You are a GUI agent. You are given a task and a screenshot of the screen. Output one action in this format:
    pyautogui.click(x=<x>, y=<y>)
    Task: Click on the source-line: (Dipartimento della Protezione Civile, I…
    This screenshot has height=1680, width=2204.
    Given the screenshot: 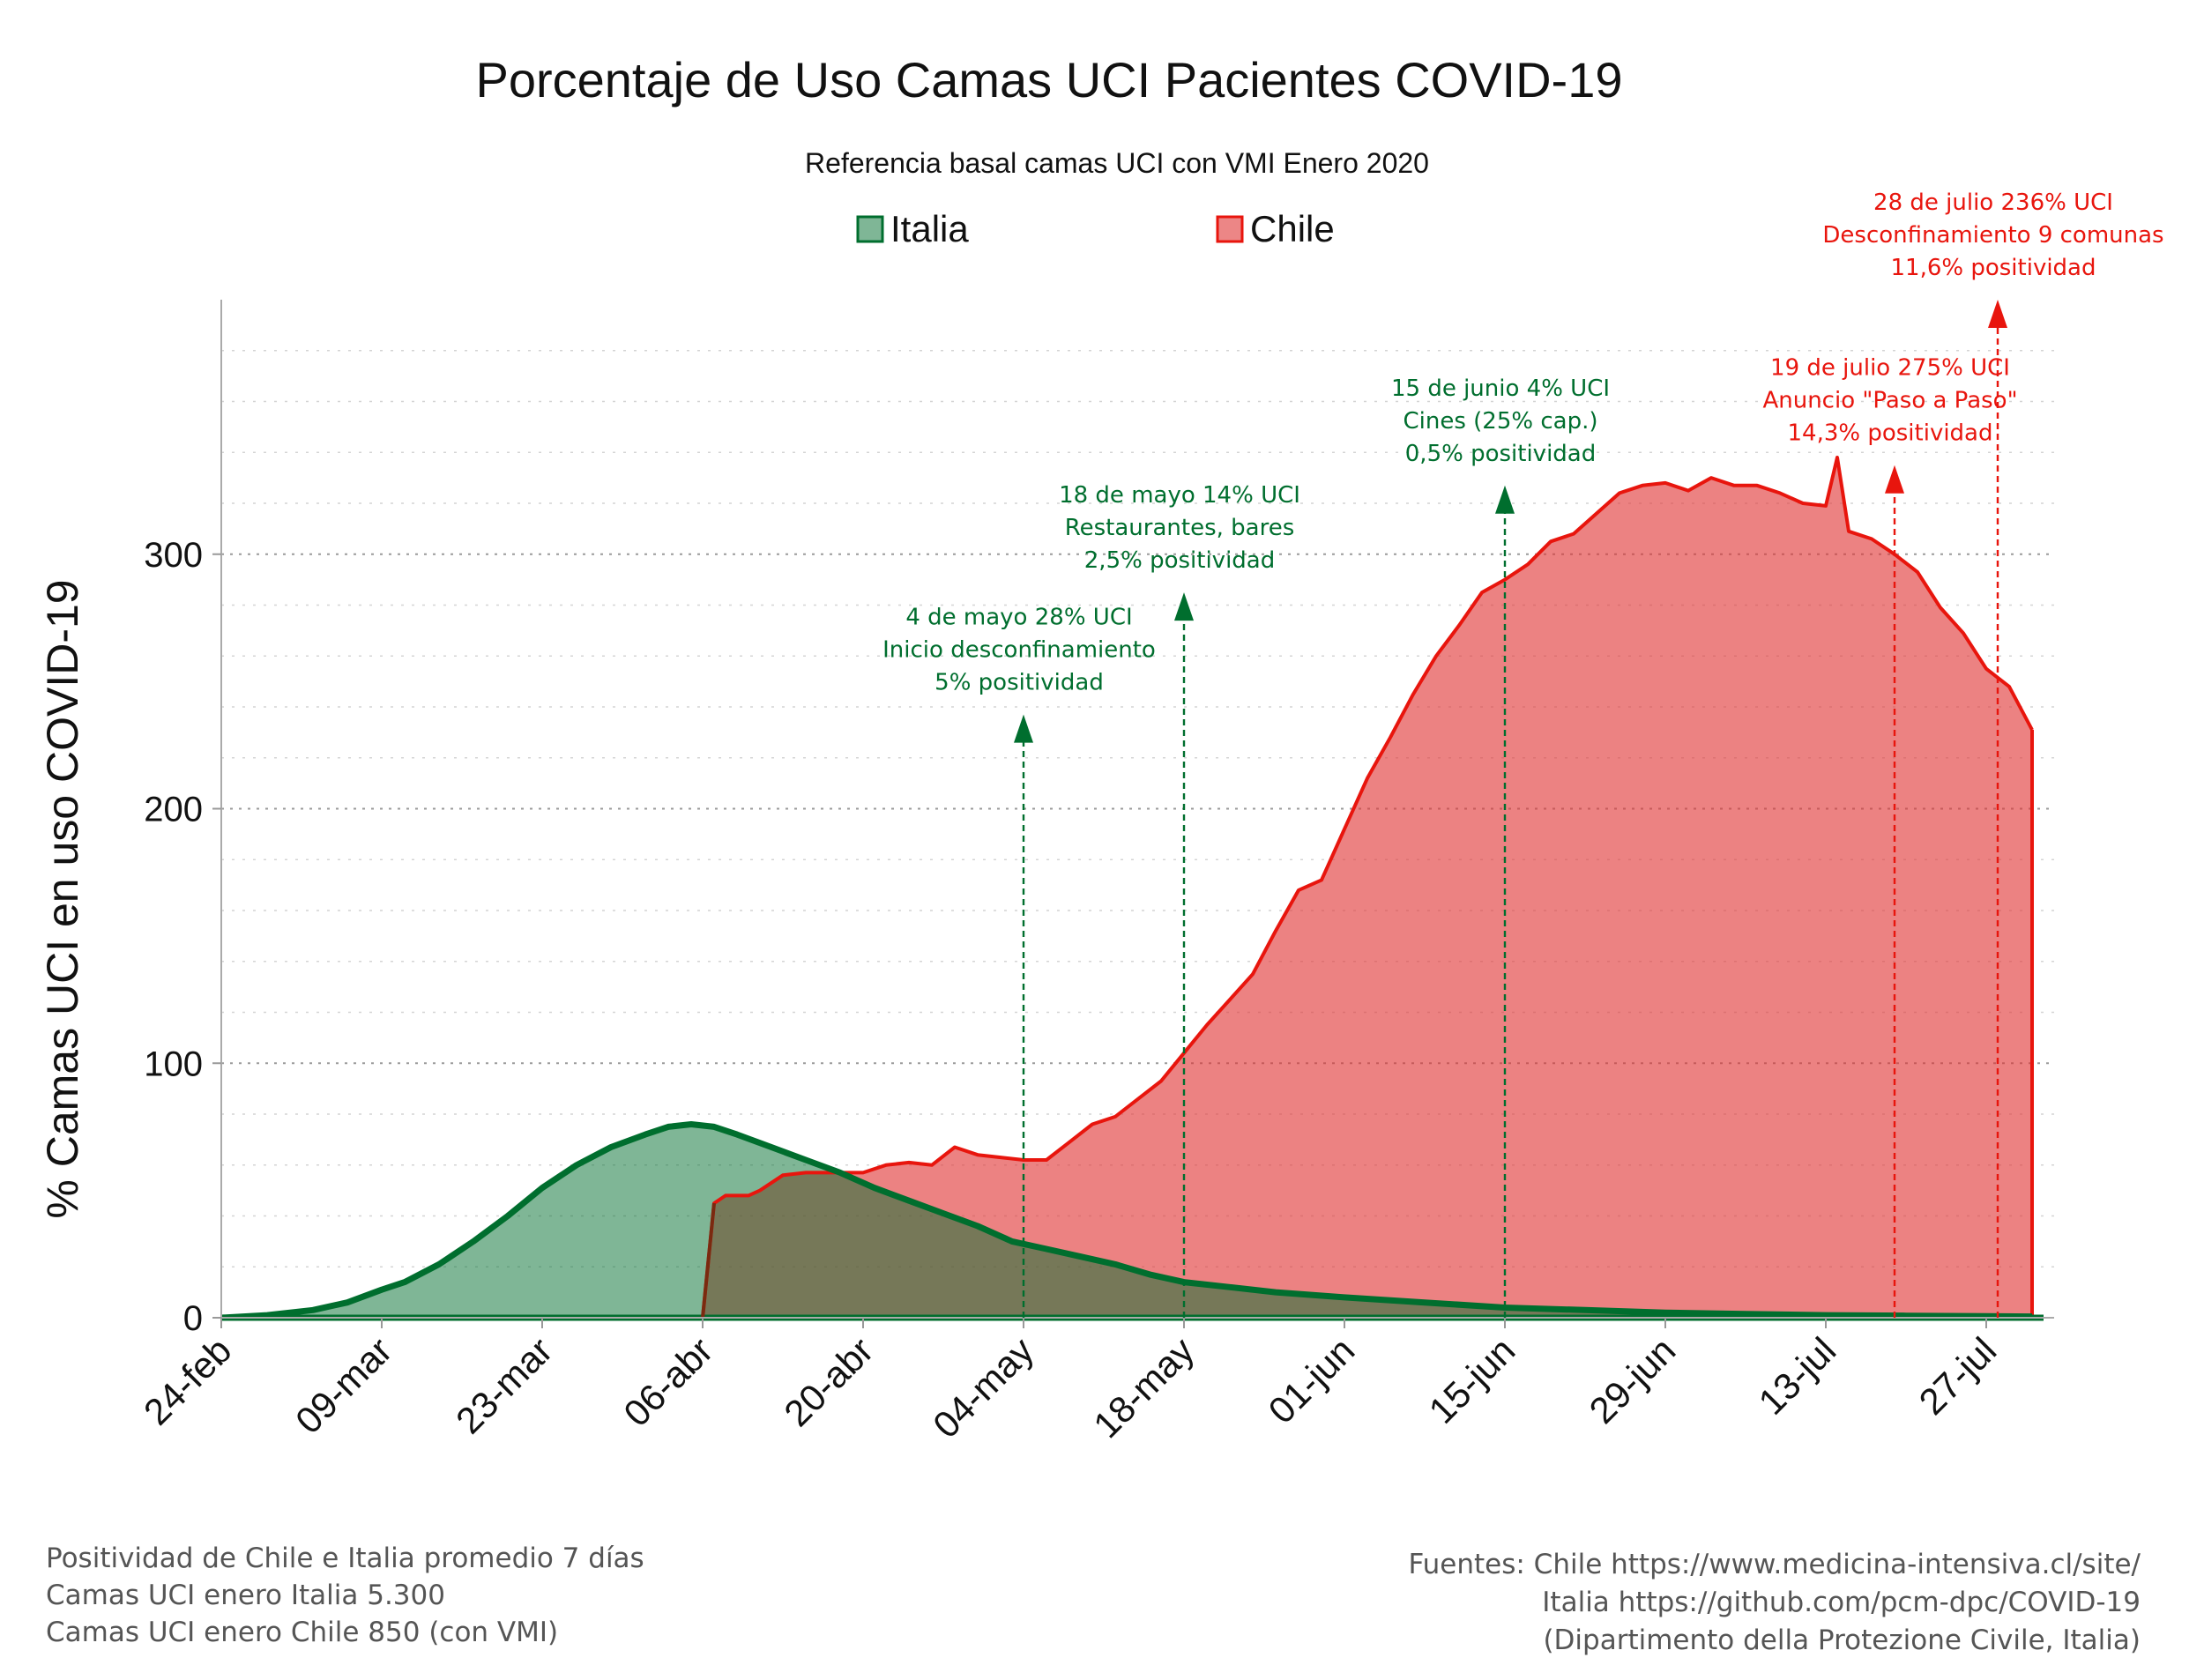 What is the action you would take?
    pyautogui.click(x=1842, y=1640)
    